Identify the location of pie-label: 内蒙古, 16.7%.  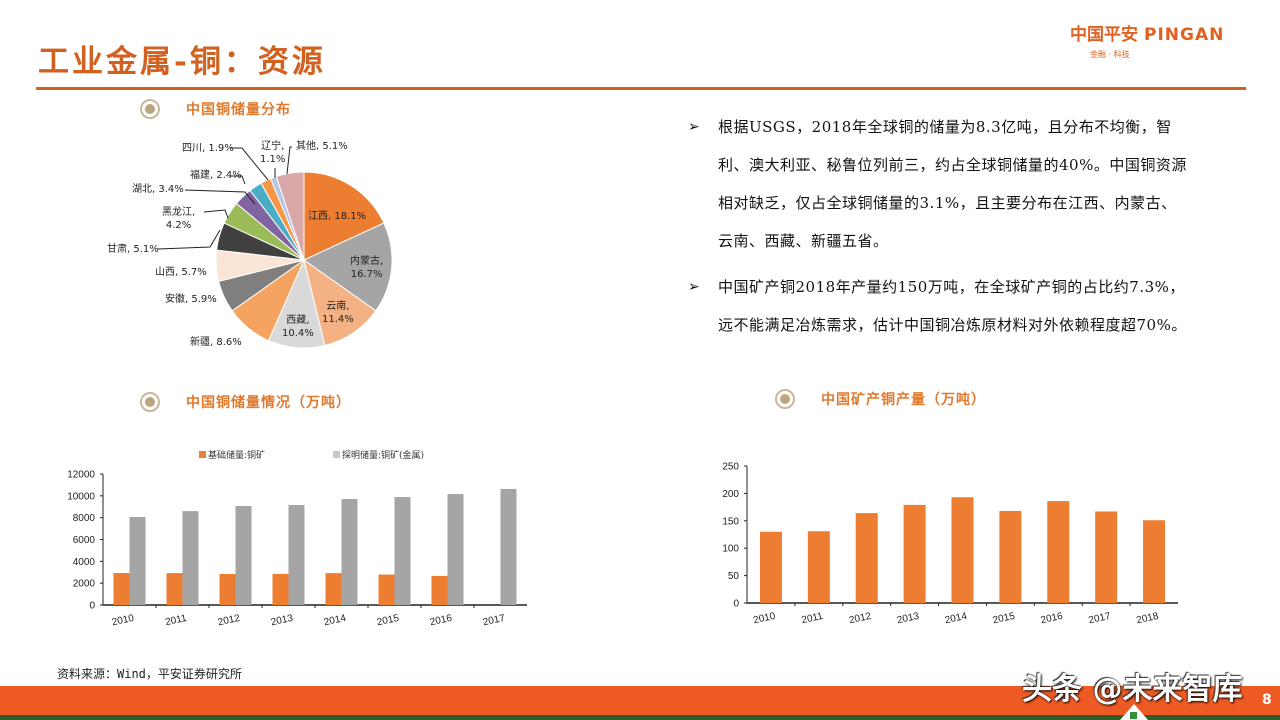
(367, 268).